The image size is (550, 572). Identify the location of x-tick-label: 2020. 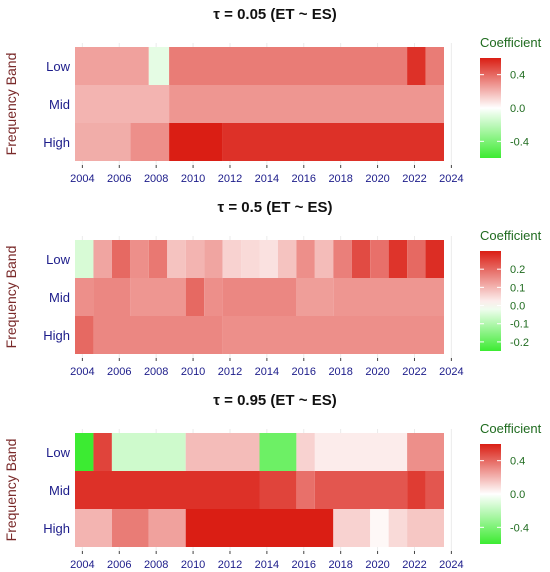
(377, 179).